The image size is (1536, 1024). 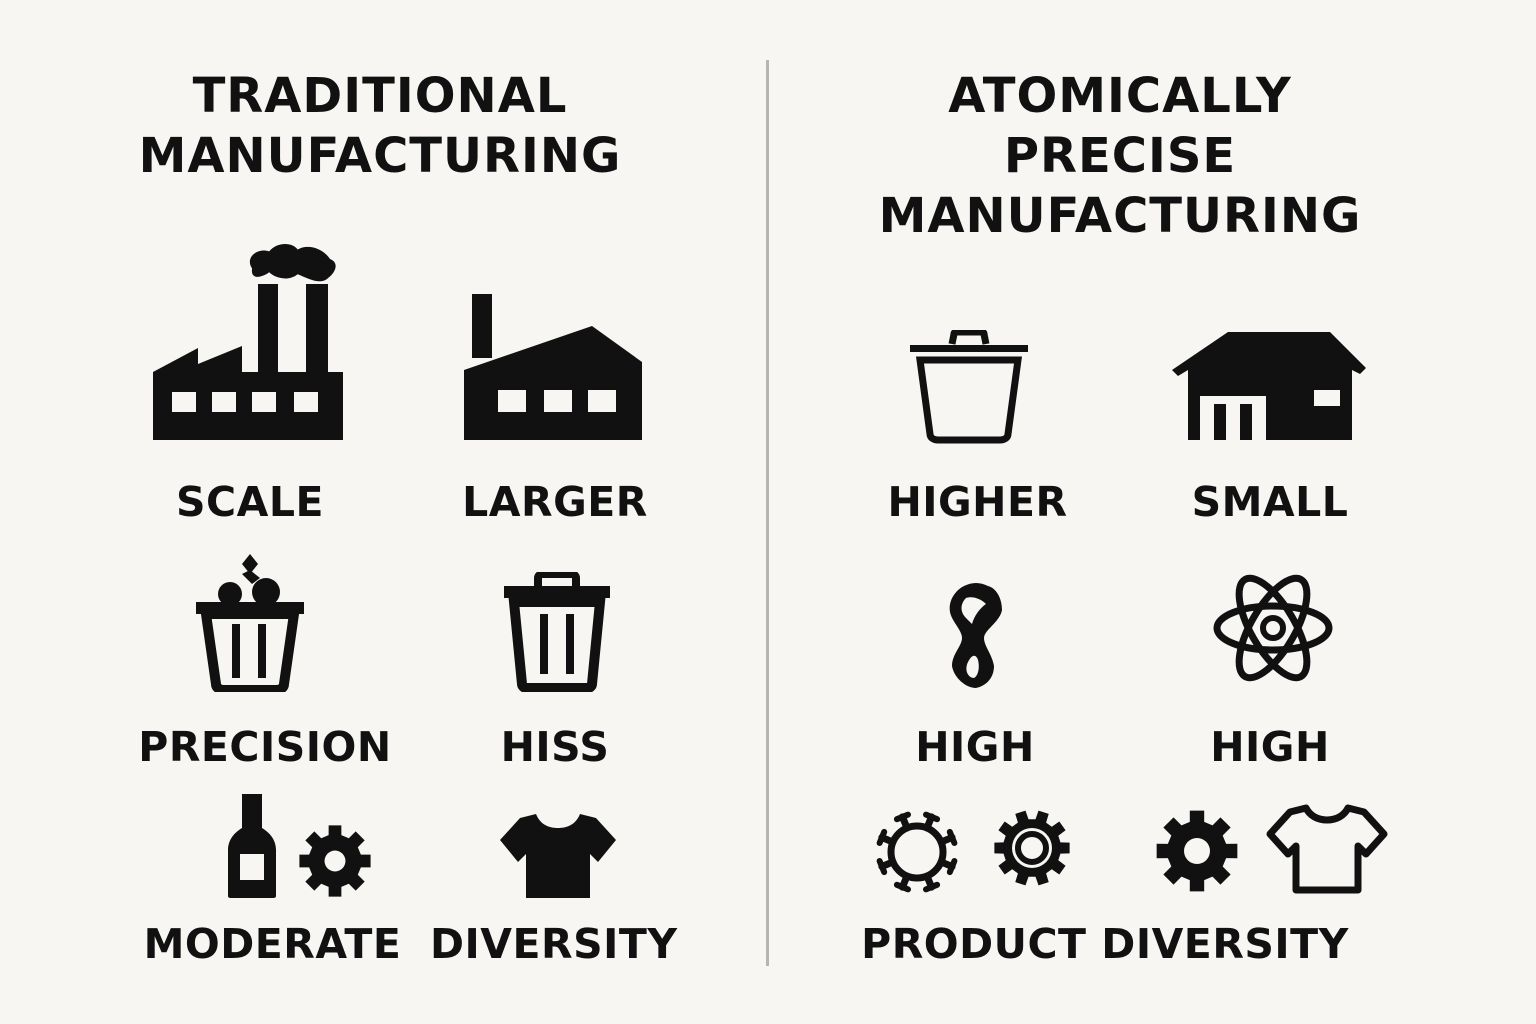 I want to click on tshirt-icon, so click(x=558, y=855).